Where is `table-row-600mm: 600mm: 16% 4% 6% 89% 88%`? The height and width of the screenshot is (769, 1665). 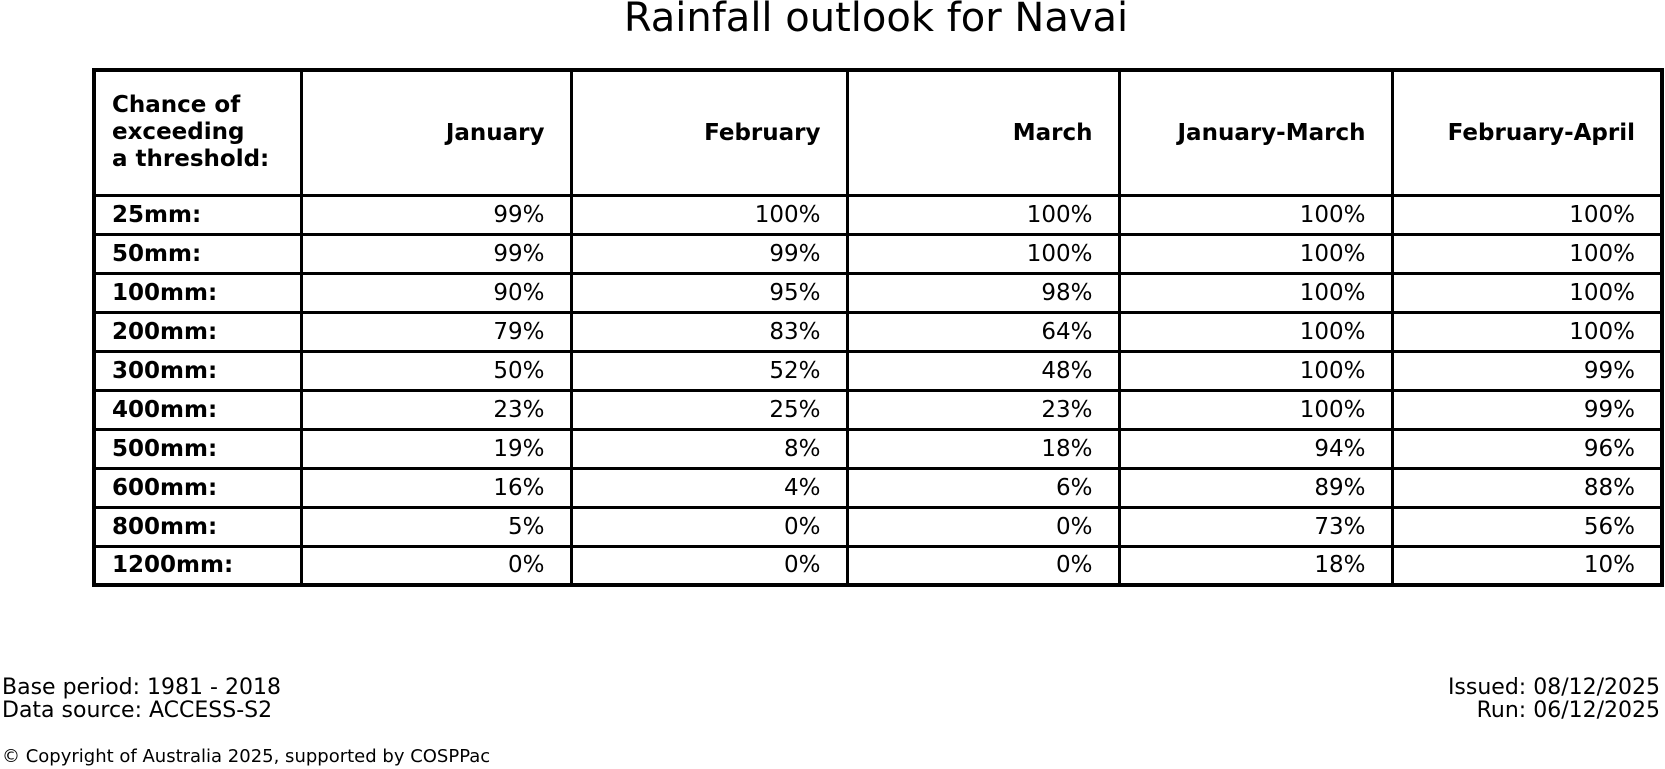
table-row-600mm: 600mm: 16% 4% 6% 89% 88% is located at coordinates (878, 487).